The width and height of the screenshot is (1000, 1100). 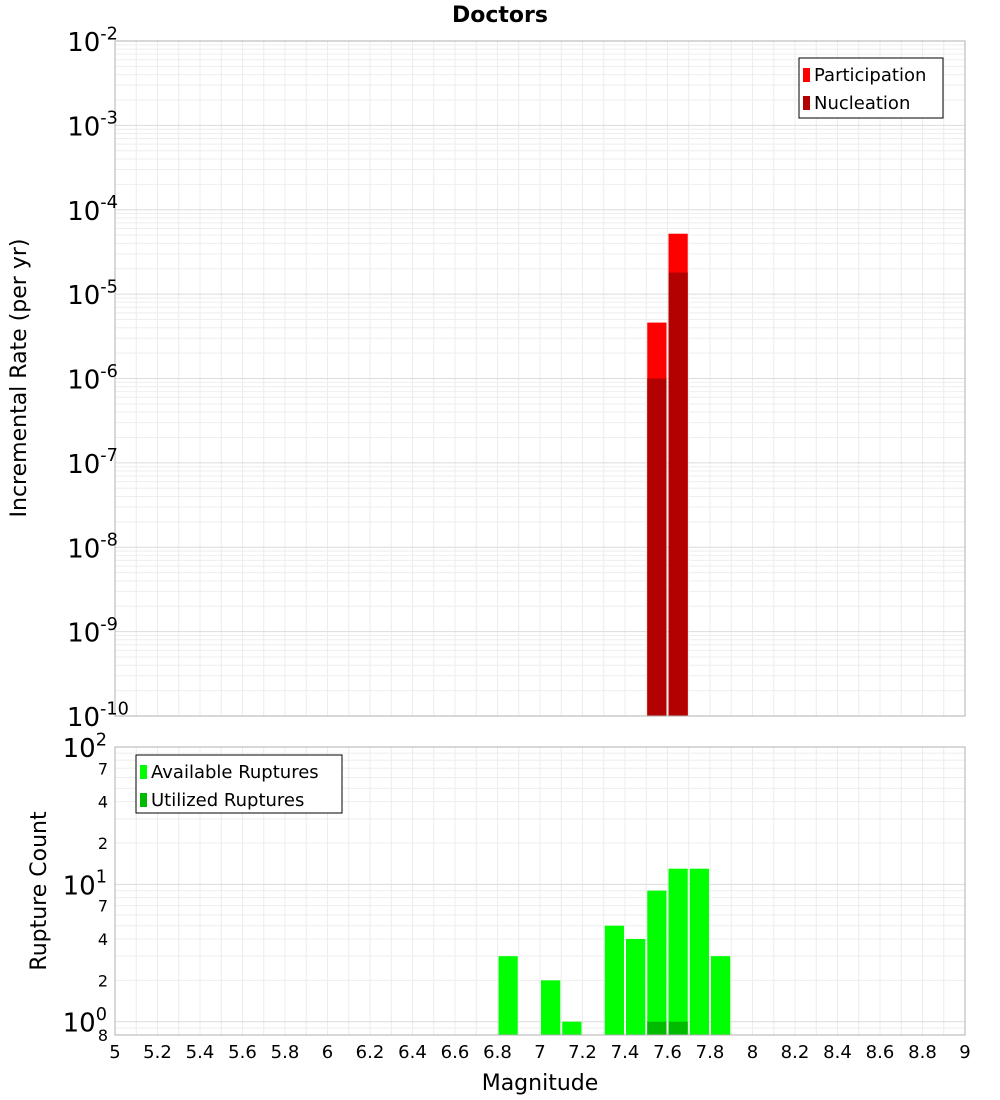 I want to click on x-tick-label: 8.2, so click(x=795, y=1052).